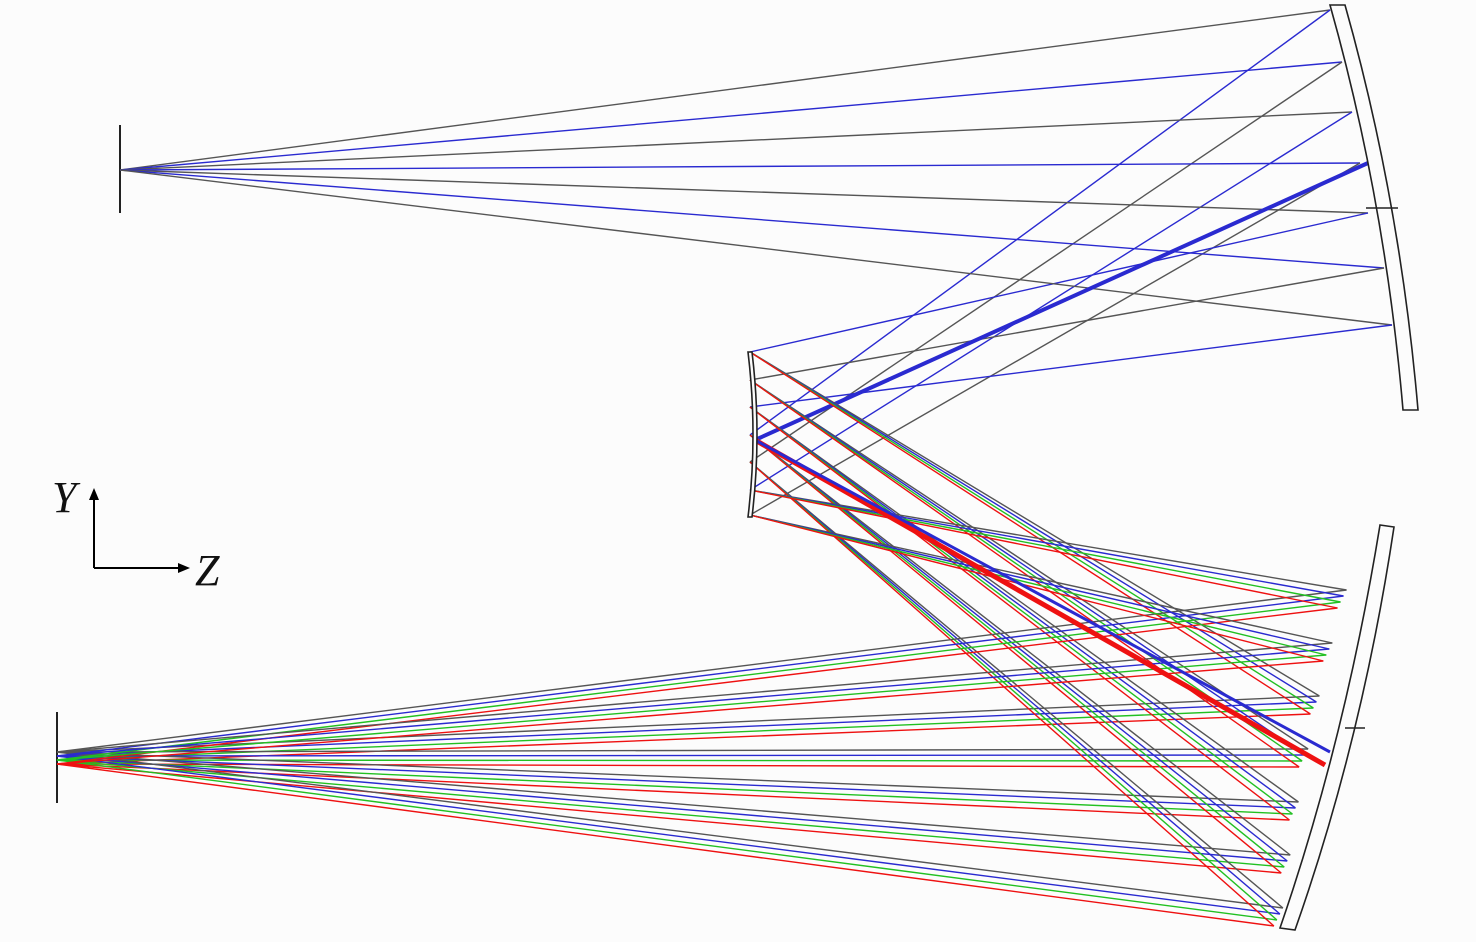 This screenshot has width=1476, height=942. I want to click on diffraction-grating, so click(752, 434).